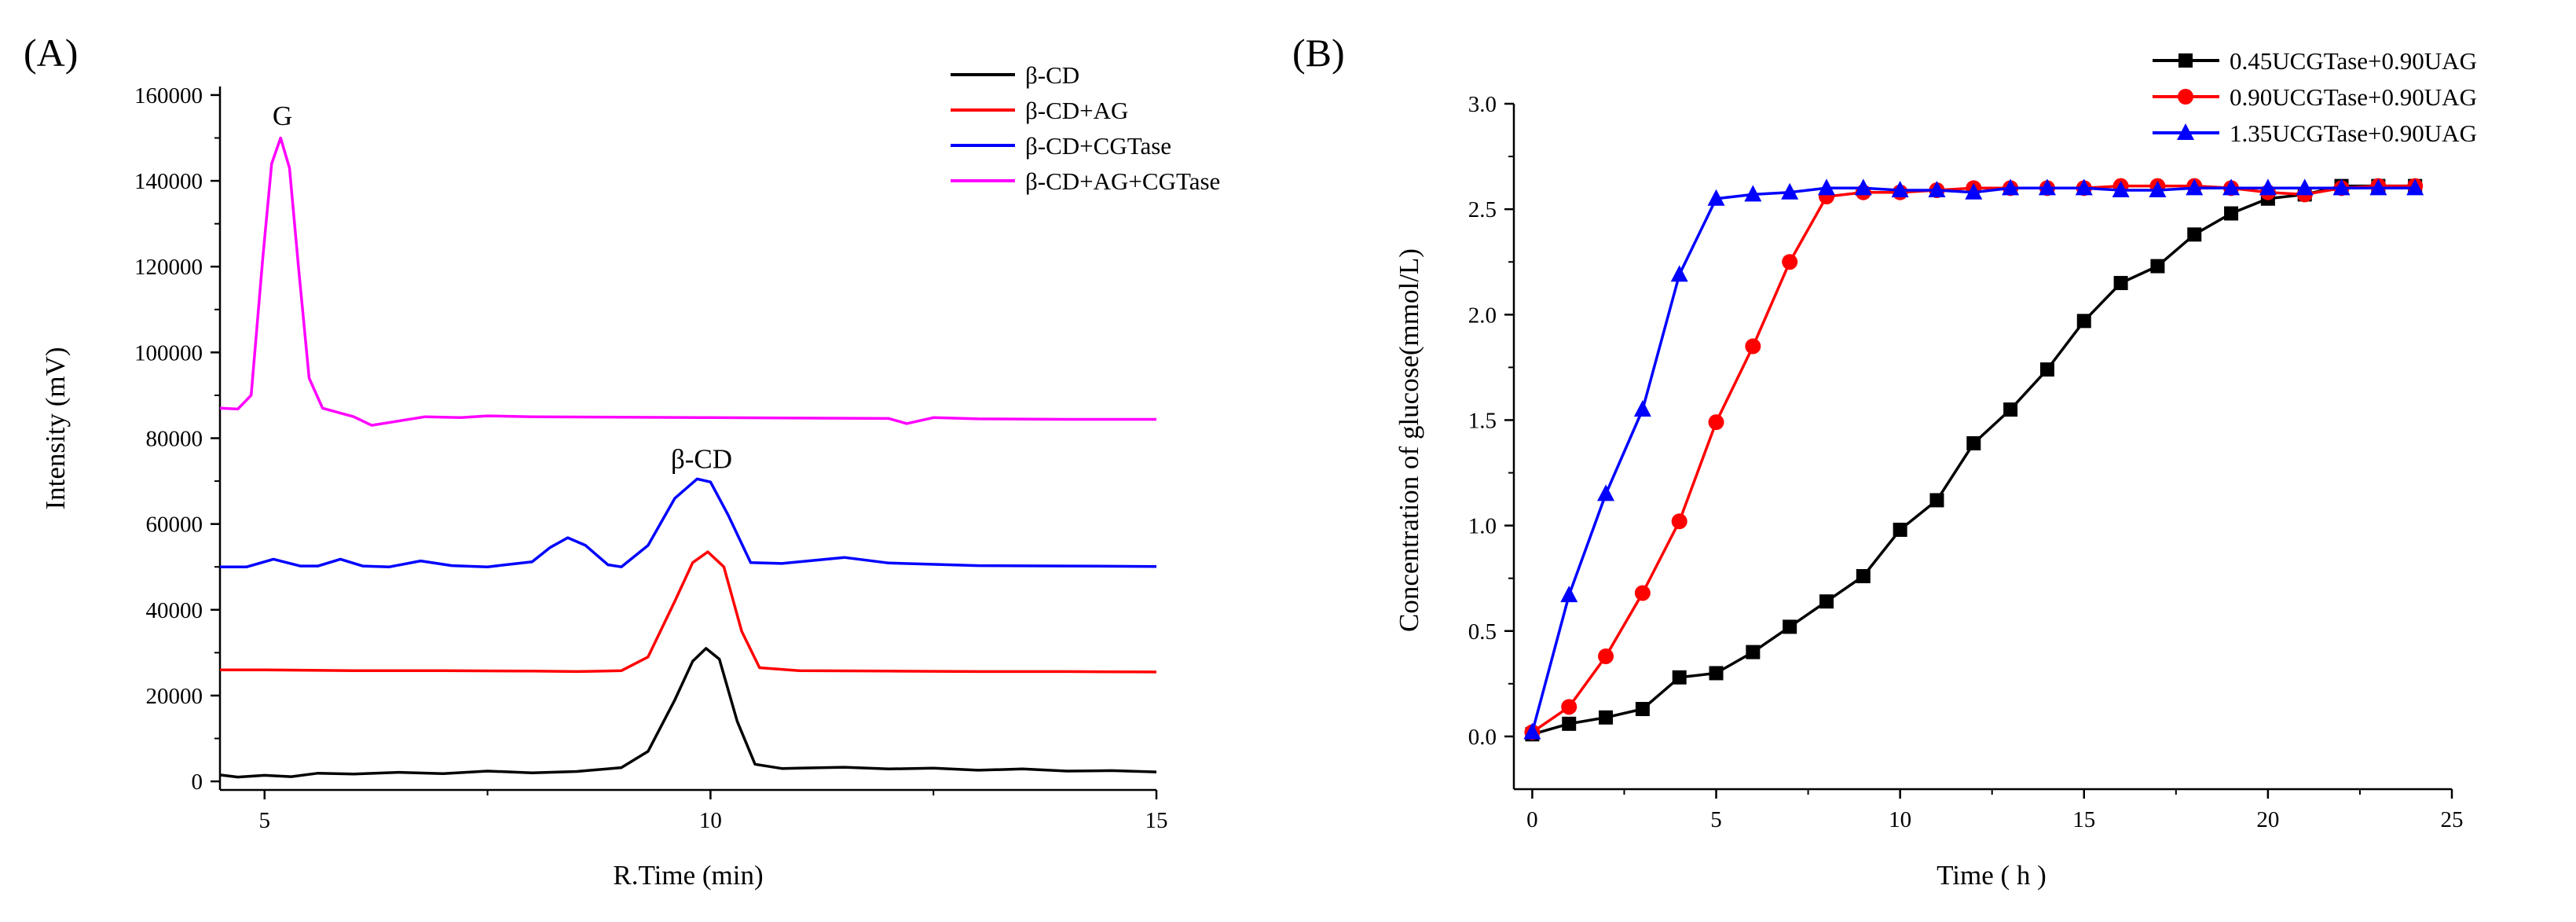  What do you see at coordinates (2185, 132) in the screenshot?
I see `legend-marker-1-35ucgtase-0-90uag` at bounding box center [2185, 132].